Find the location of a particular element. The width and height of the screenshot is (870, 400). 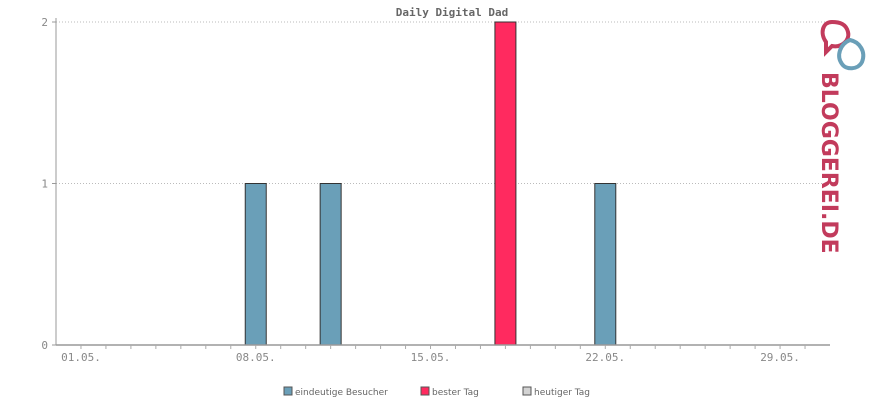

x-tick-labels: 01.05. 08.05. 15.05. 22.05. 29.05. is located at coordinates (430, 357).